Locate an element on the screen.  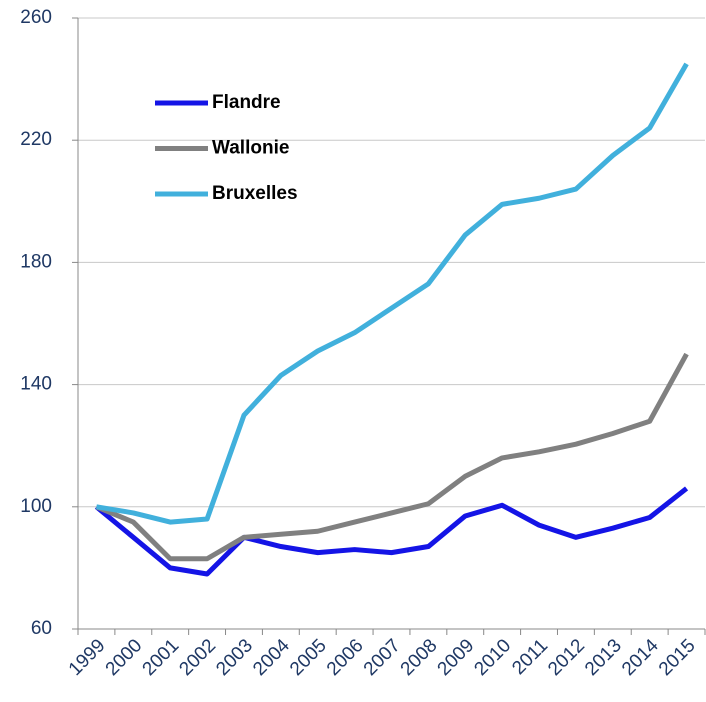
x-tick-label: 2015 is located at coordinates (677, 657).